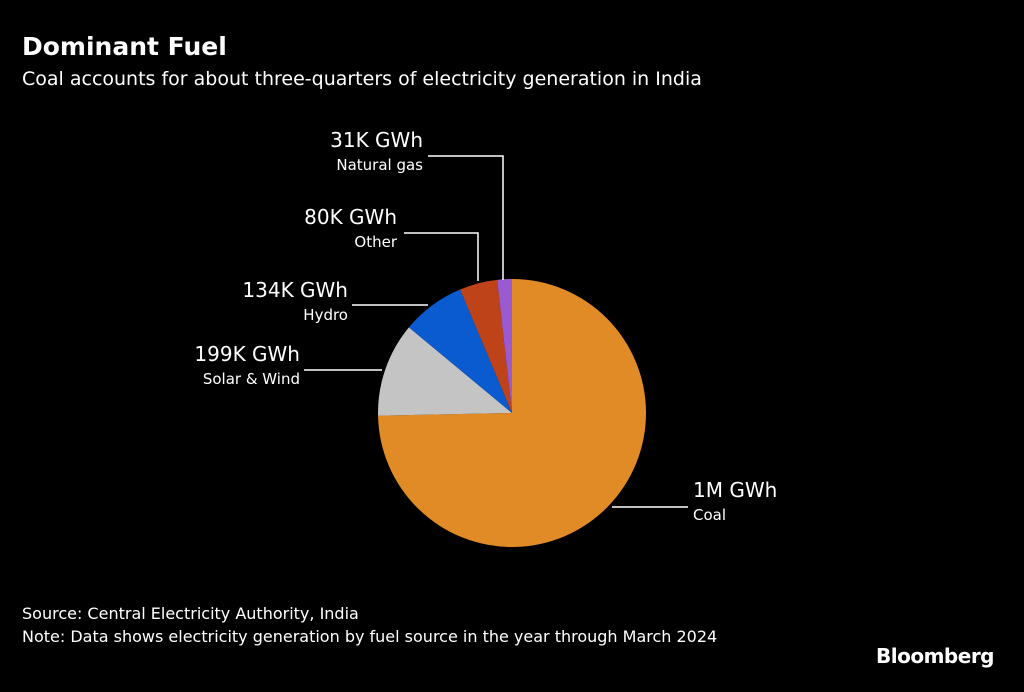  I want to click on pie-slice-hydro, so click(460, 351).